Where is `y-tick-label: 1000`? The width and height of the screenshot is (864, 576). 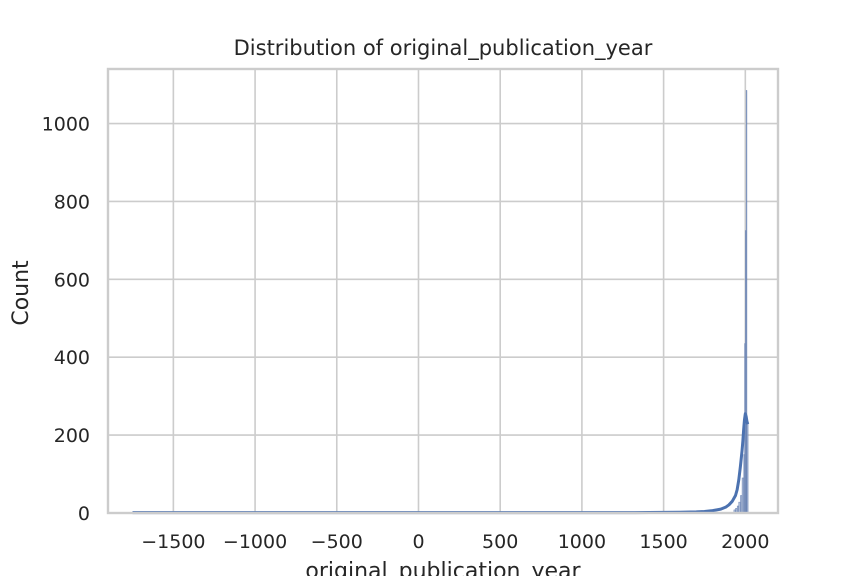
y-tick-label: 1000 is located at coordinates (66, 125).